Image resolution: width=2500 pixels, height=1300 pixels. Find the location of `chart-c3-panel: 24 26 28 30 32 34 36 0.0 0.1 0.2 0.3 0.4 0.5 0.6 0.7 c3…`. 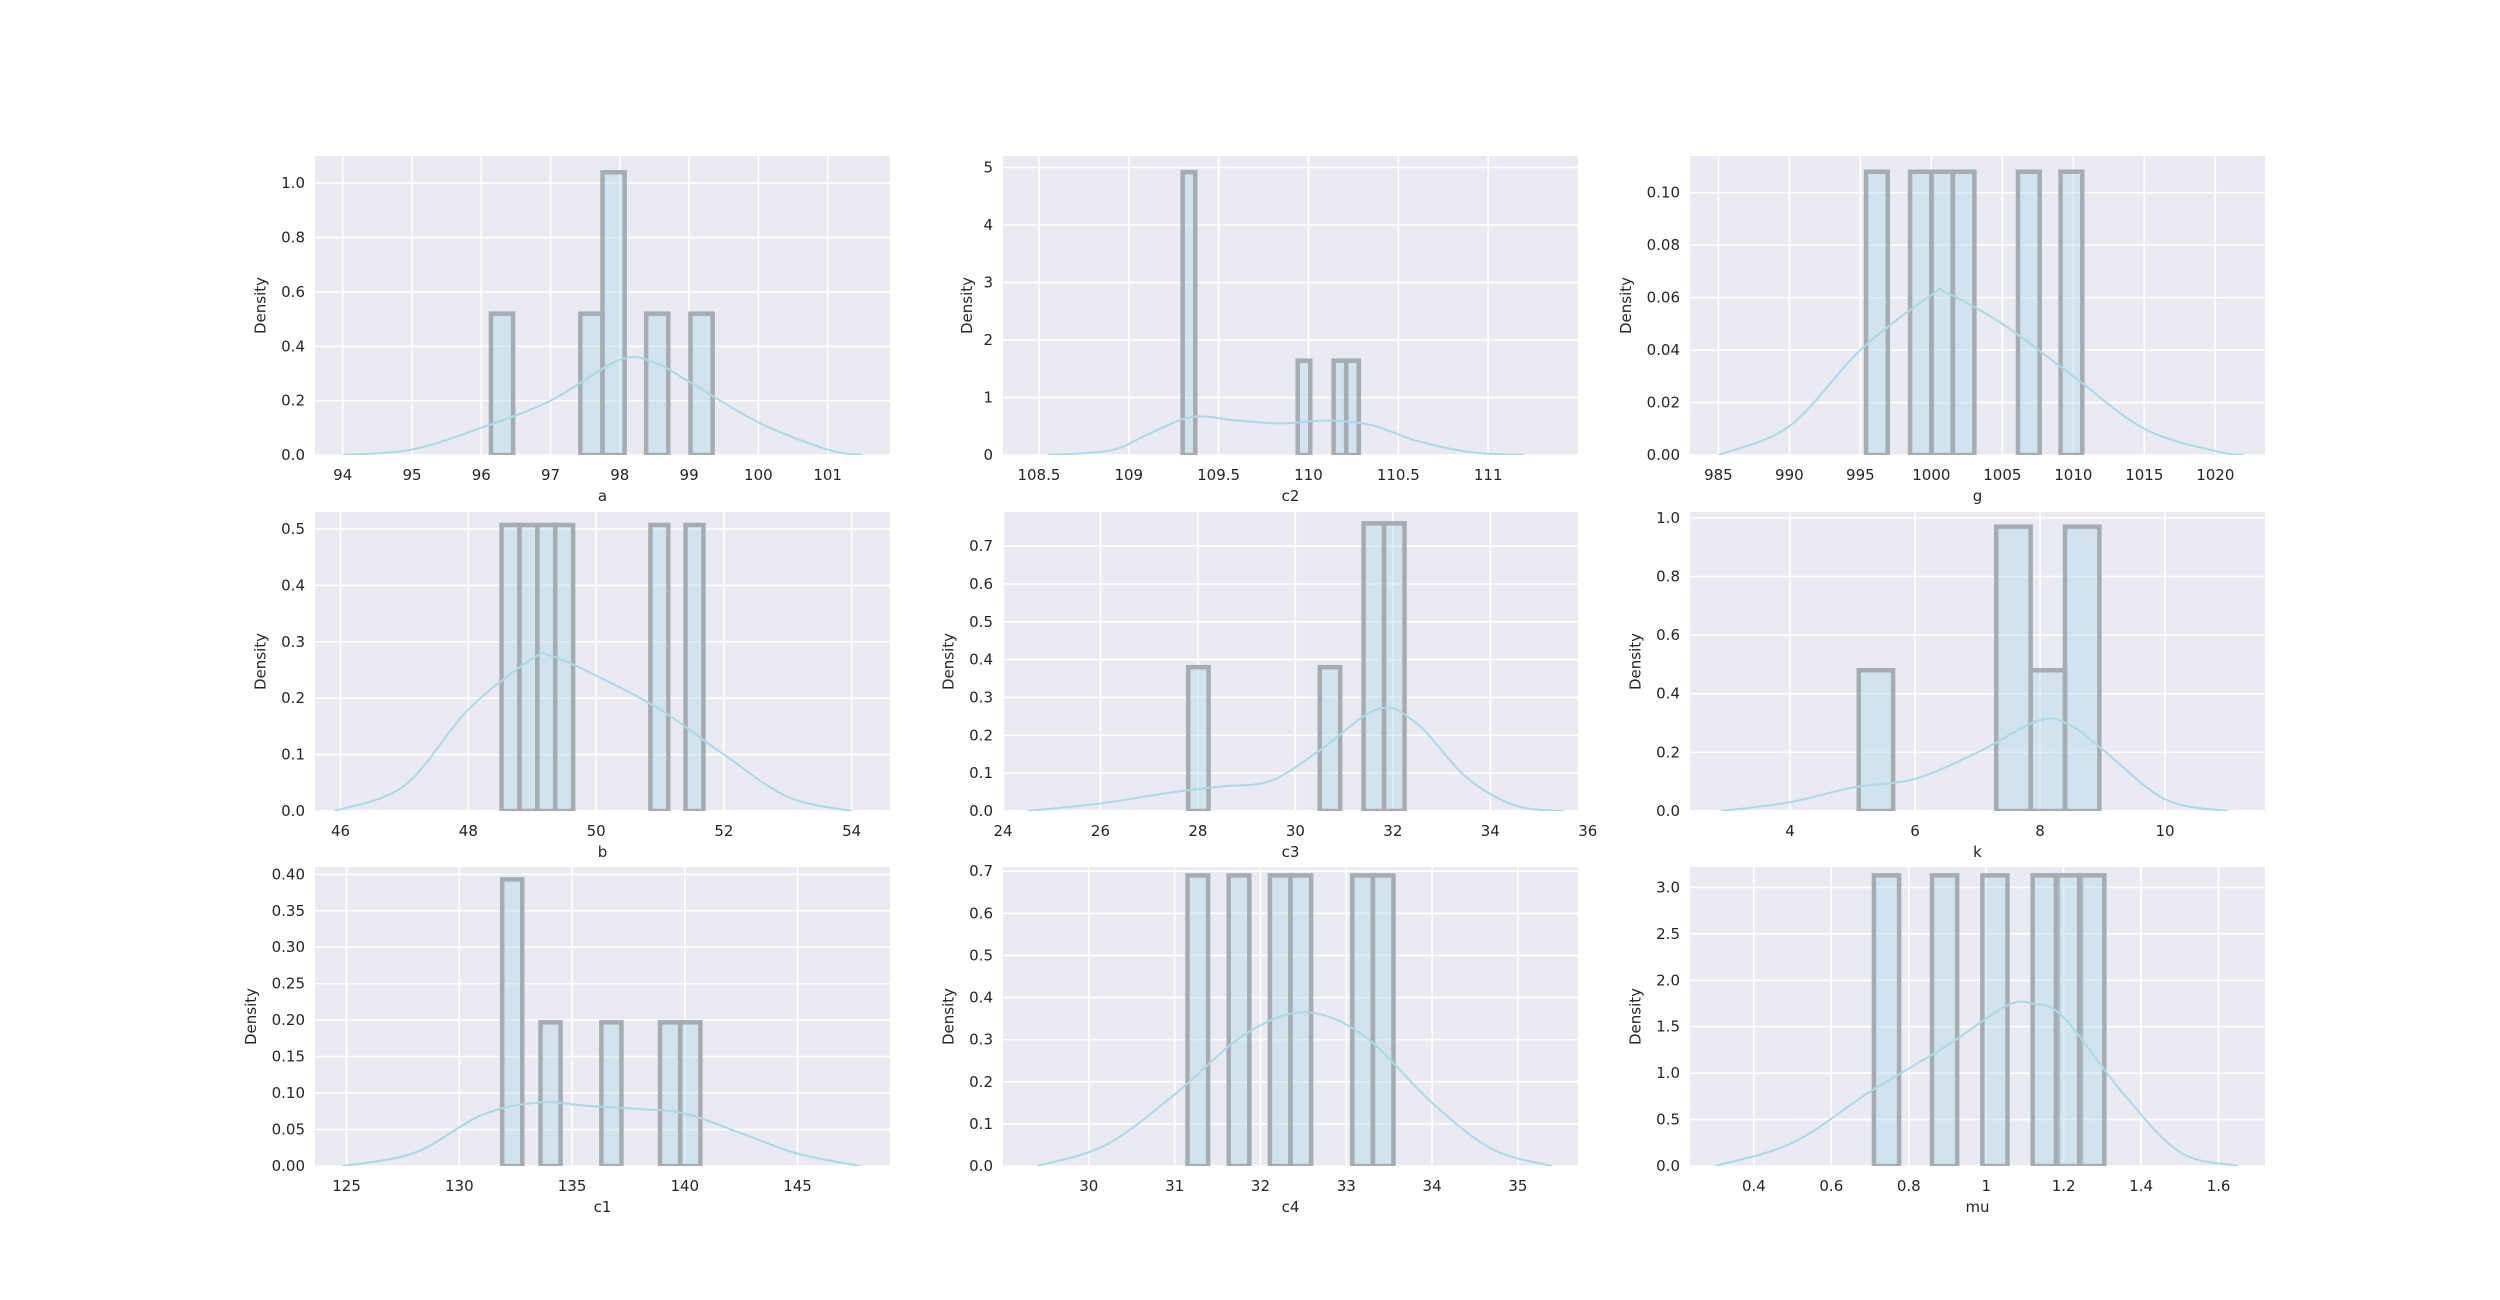

chart-c3-panel: 24 26 28 30 32 34 36 0.0 0.1 0.2 0.3 0.4 0.5 0.6 0.7 c3… is located at coordinates (1268, 686).